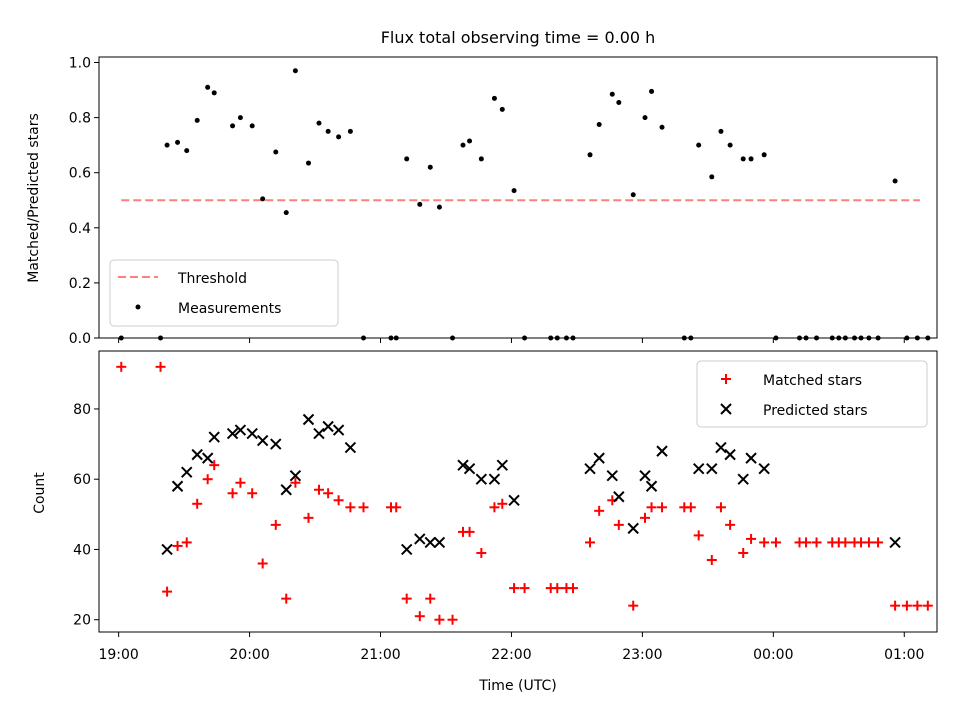 This screenshot has width=960, height=720. What do you see at coordinates (517, 686) in the screenshot?
I see `x-axis-label: Time (UTC)` at bounding box center [517, 686].